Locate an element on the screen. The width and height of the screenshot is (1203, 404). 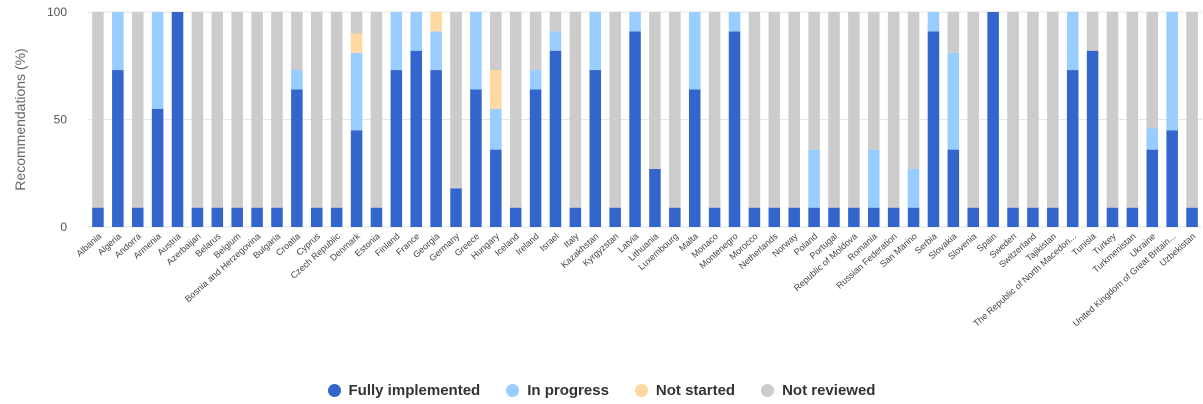
legend-item: Fully implemented is located at coordinates (403, 390).